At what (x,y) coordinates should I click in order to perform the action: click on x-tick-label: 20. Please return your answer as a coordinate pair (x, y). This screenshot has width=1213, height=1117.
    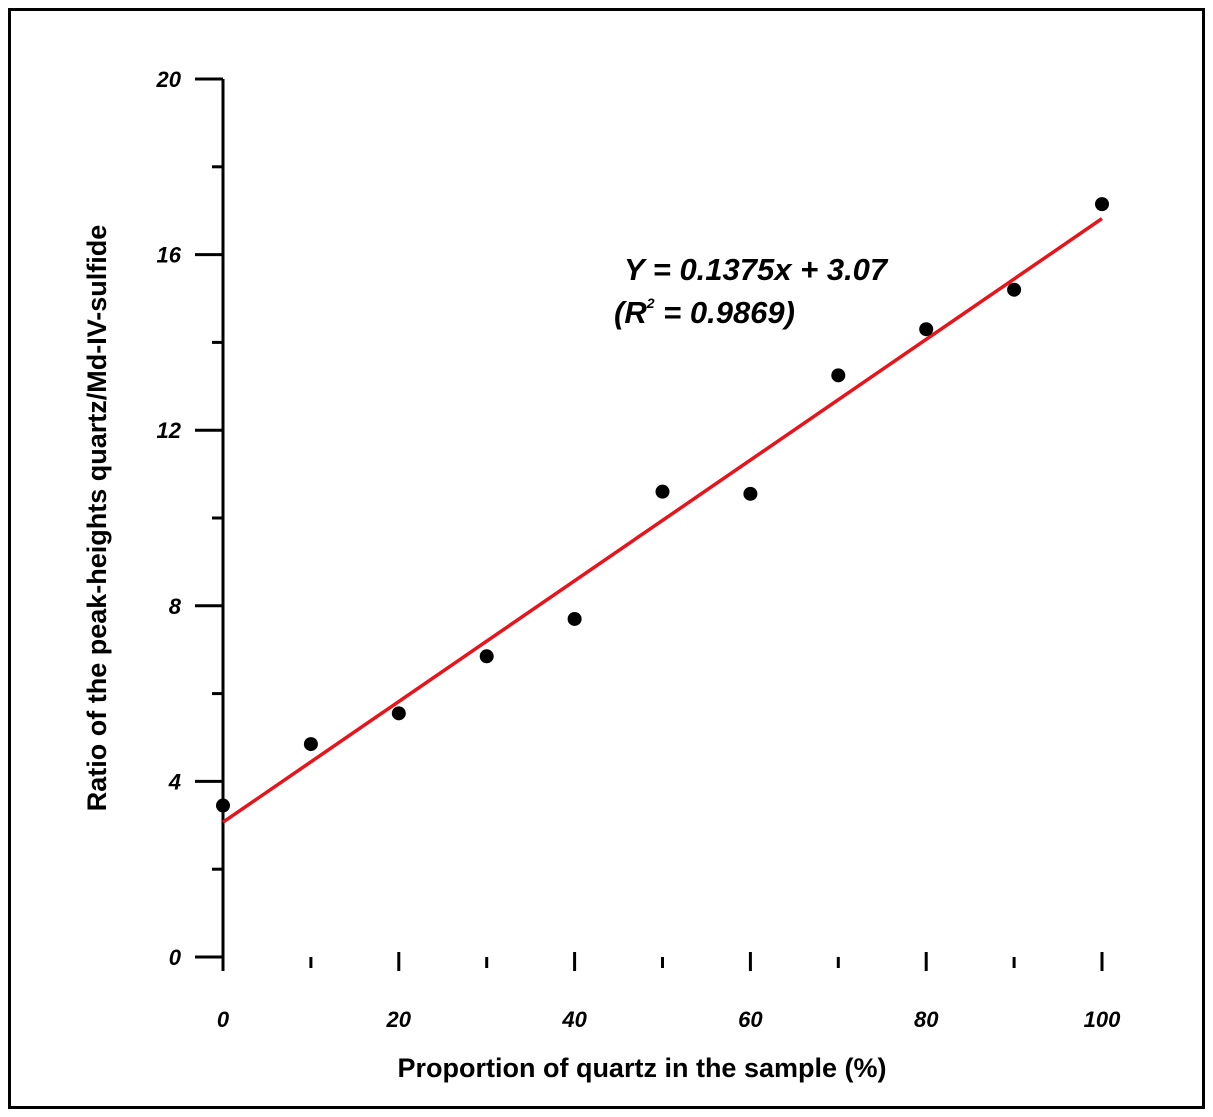
    Looking at the image, I should click on (399, 1019).